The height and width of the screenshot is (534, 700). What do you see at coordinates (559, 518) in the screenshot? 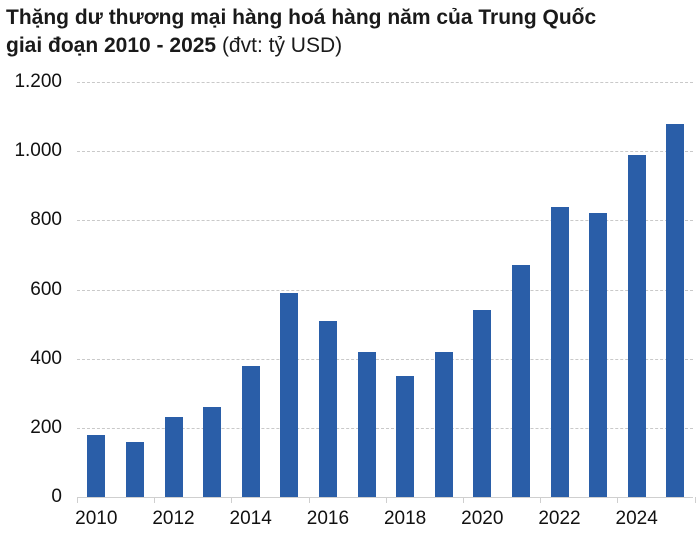
I see `x-tick-label: 2022` at bounding box center [559, 518].